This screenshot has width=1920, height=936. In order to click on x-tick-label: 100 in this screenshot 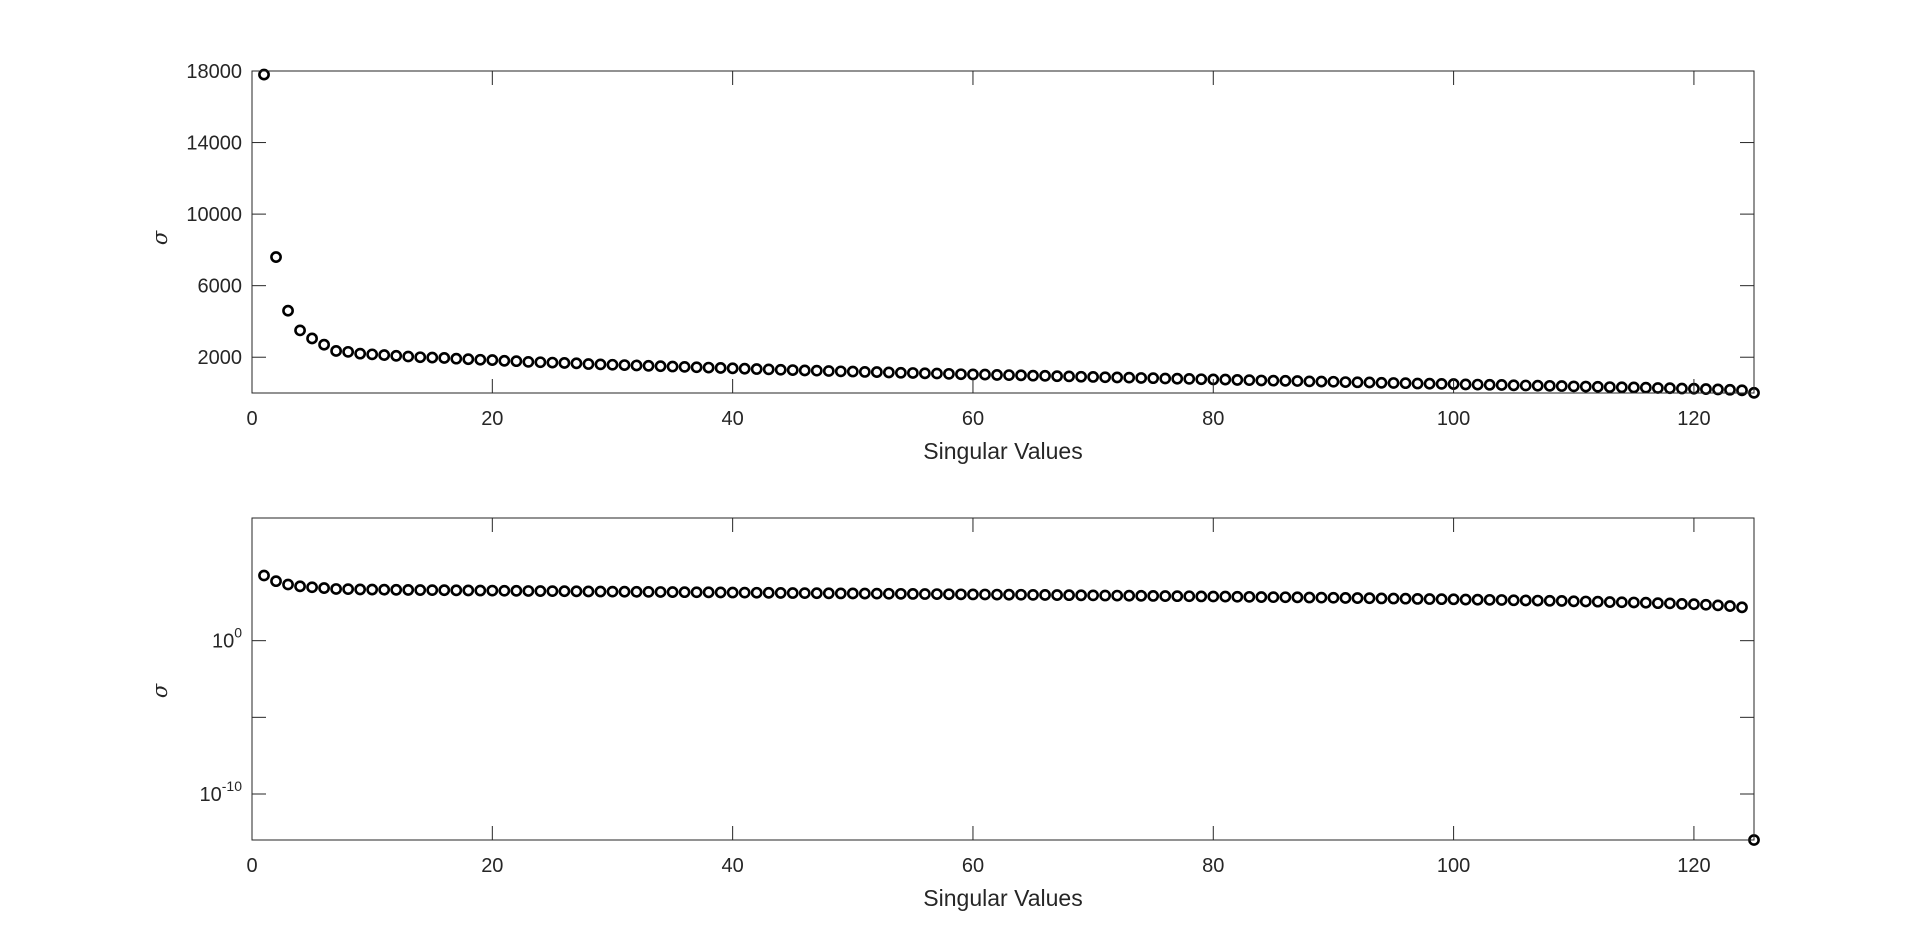, I will do `click(1453, 419)`.